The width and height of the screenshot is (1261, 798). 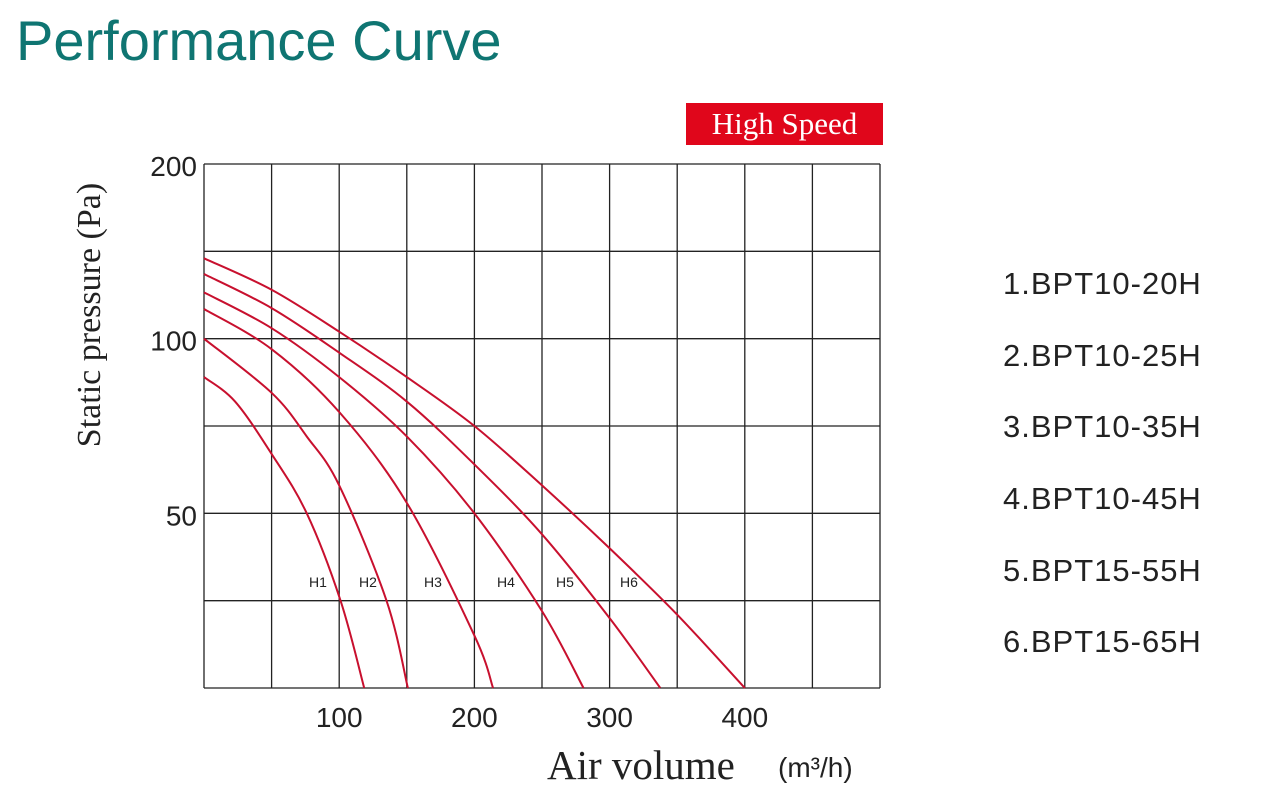 I want to click on x-tick-label: 200, so click(x=474, y=717).